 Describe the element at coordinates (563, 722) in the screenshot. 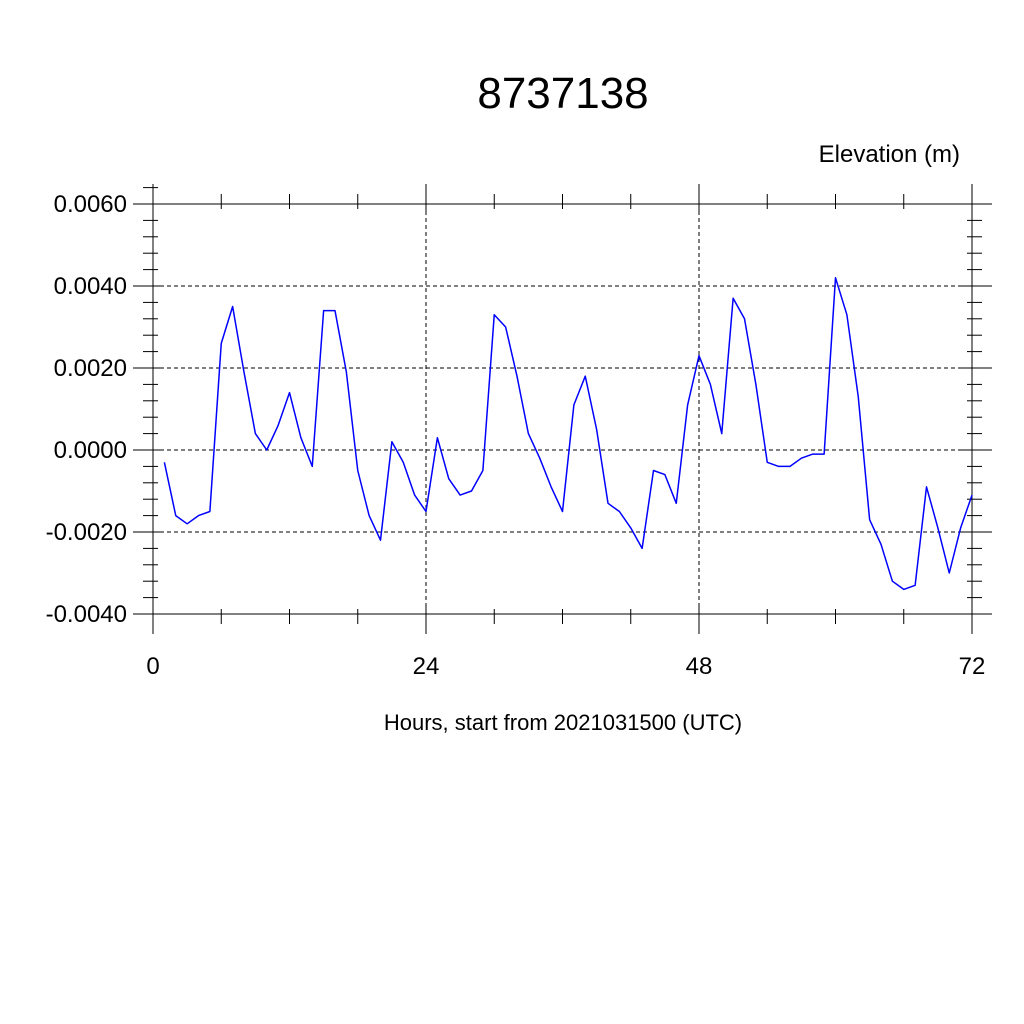

I see `x-axis-label: Hours, start from 2021031500 (UTC)` at that location.